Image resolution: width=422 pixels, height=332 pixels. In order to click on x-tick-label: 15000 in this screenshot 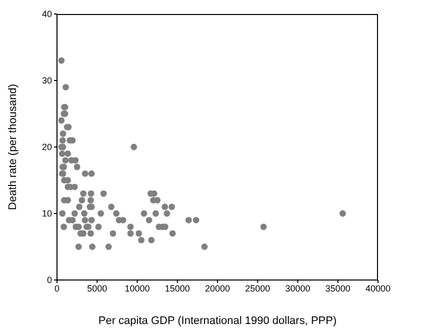, I will do `click(177, 288)`.